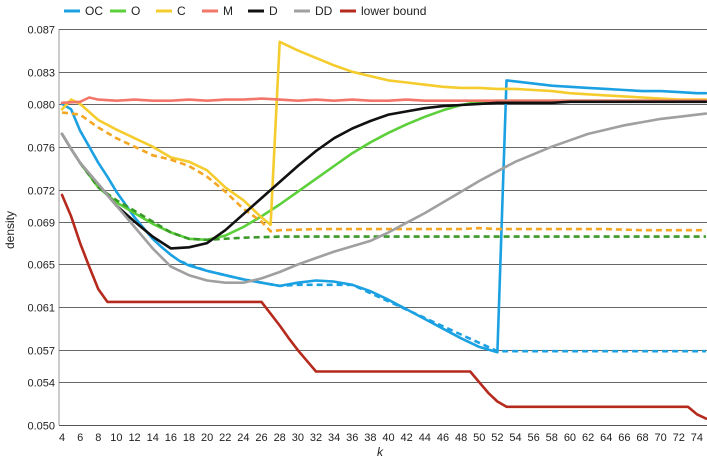  What do you see at coordinates (261, 438) in the screenshot?
I see `x-tick-label: 26` at bounding box center [261, 438].